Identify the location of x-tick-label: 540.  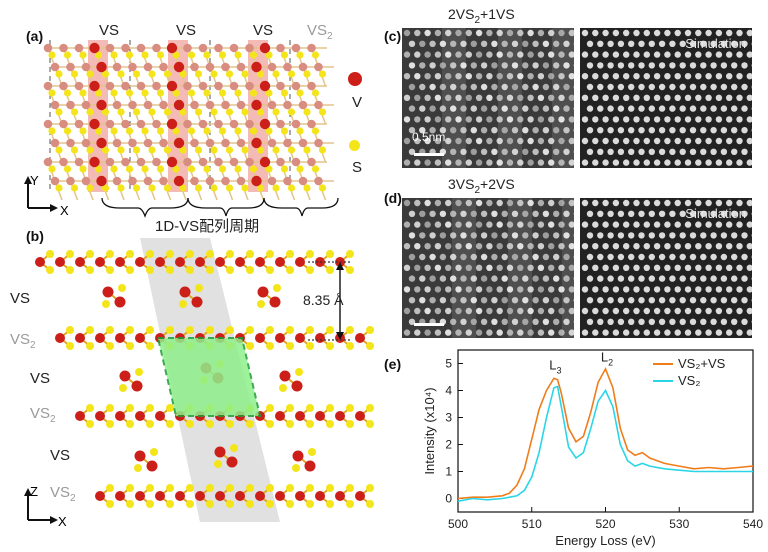
(753, 524).